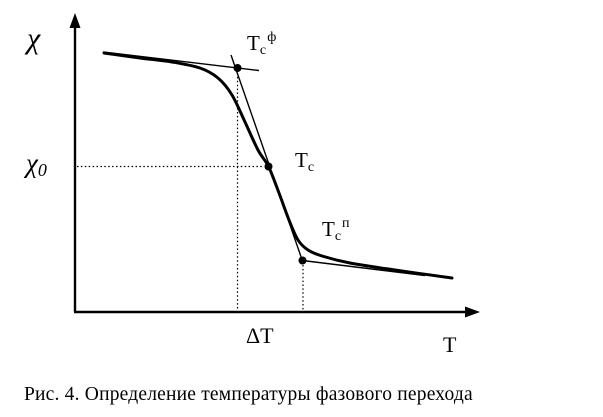 This screenshot has height=417, width=603. Describe the element at coordinates (75, 20) in the screenshot. I see `y-axis-arrowhead` at that location.